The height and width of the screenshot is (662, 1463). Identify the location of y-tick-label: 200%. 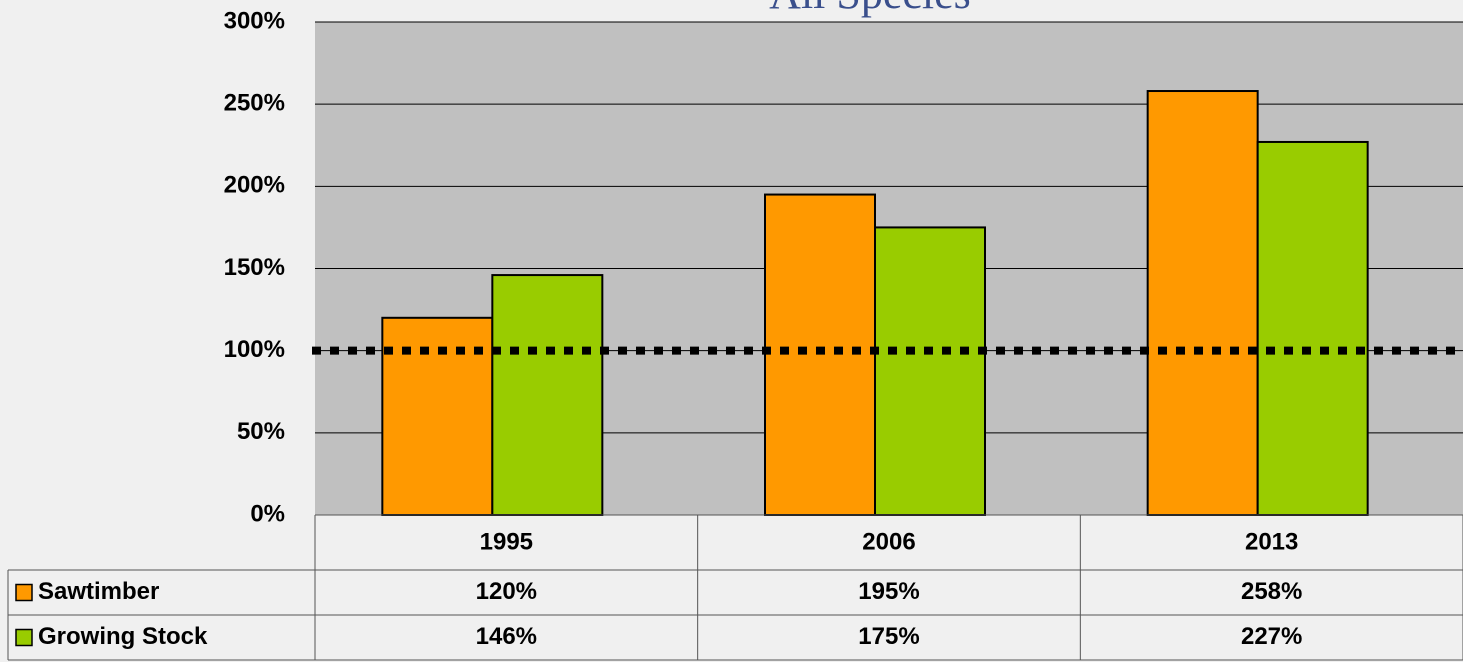
(254, 185).